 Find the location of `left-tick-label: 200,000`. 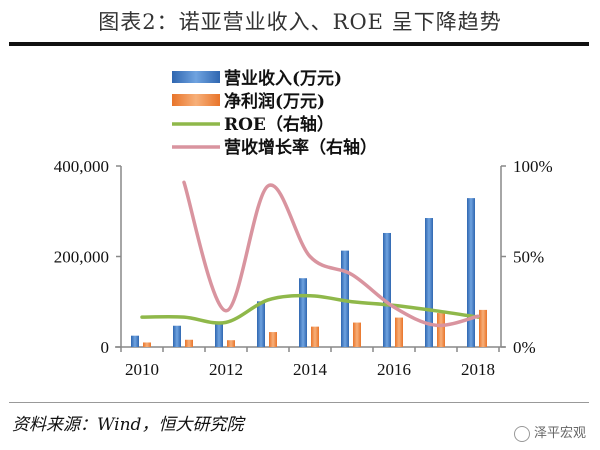

left-tick-label: 200,000 is located at coordinates (81, 257).